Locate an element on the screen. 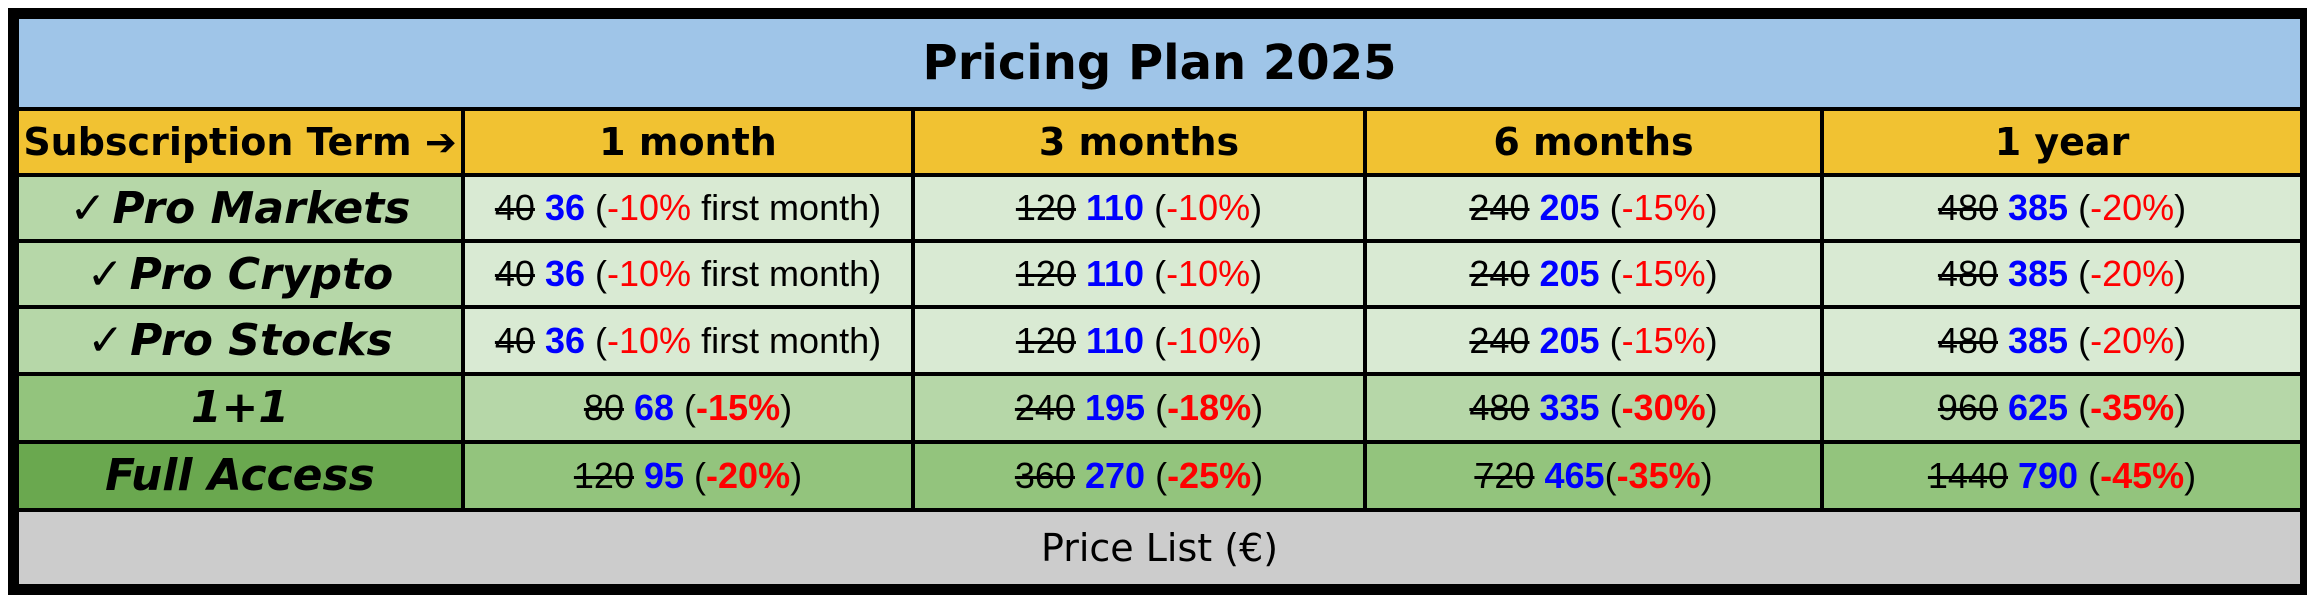 Image resolution: width=2315 pixels, height=603 pixels. row-label-1-plus-1: 1+1 is located at coordinates (240, 407).